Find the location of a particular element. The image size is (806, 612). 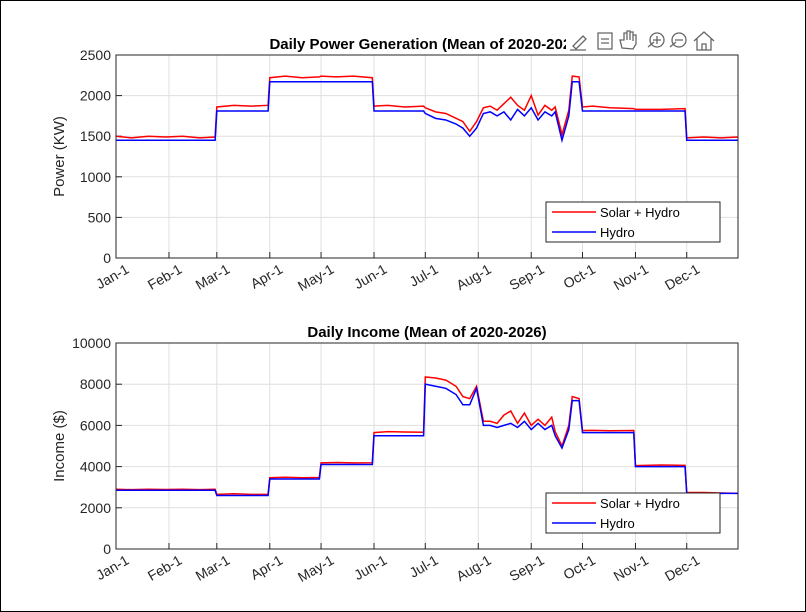

y-tick-label: 1000 is located at coordinates (95, 177).